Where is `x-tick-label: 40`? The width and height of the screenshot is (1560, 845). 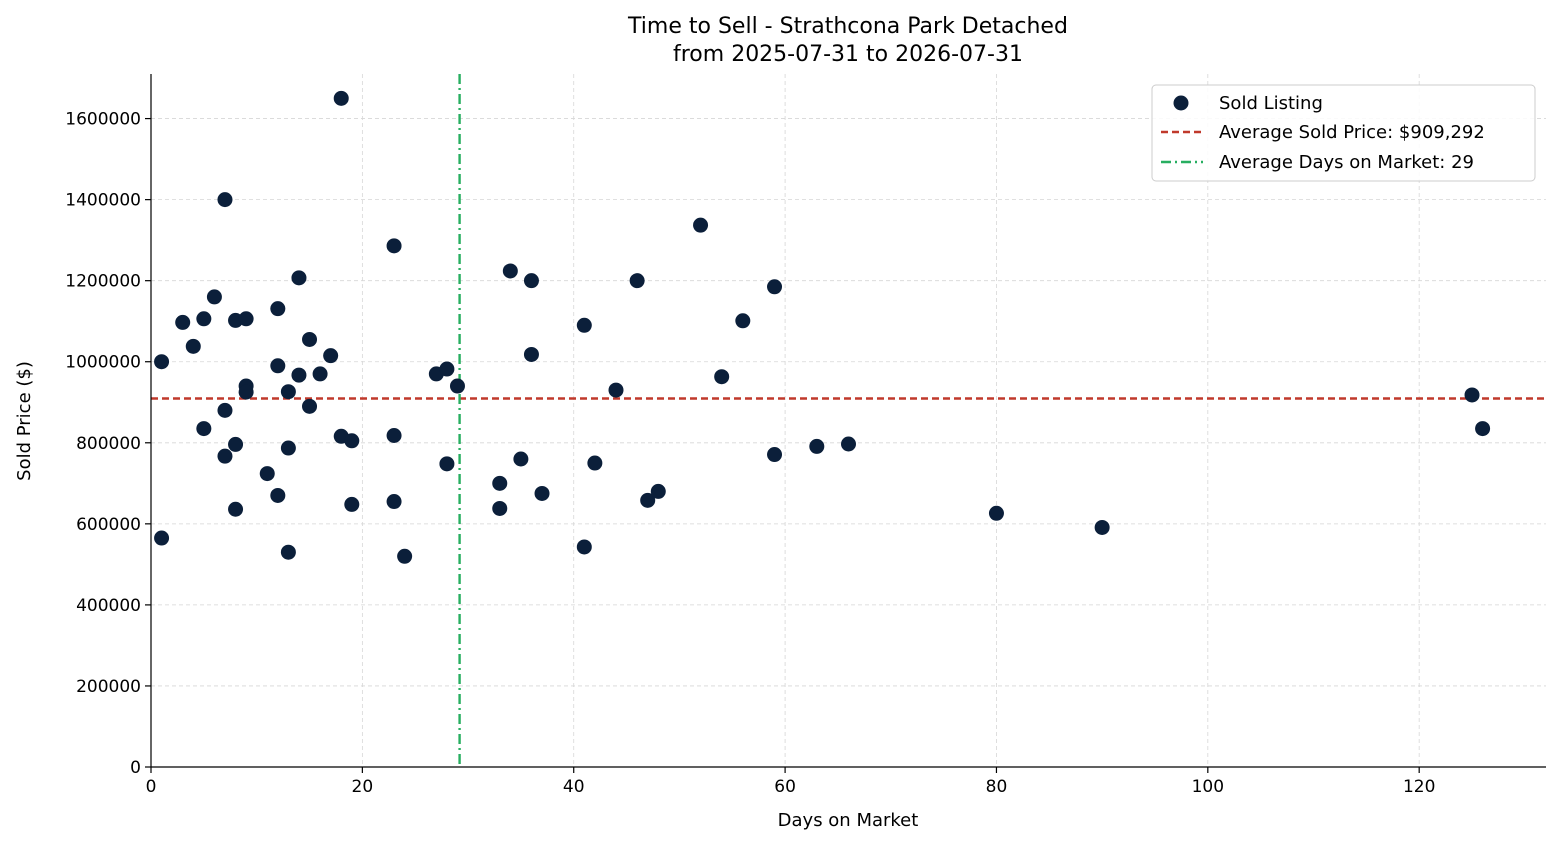 x-tick-label: 40 is located at coordinates (574, 787).